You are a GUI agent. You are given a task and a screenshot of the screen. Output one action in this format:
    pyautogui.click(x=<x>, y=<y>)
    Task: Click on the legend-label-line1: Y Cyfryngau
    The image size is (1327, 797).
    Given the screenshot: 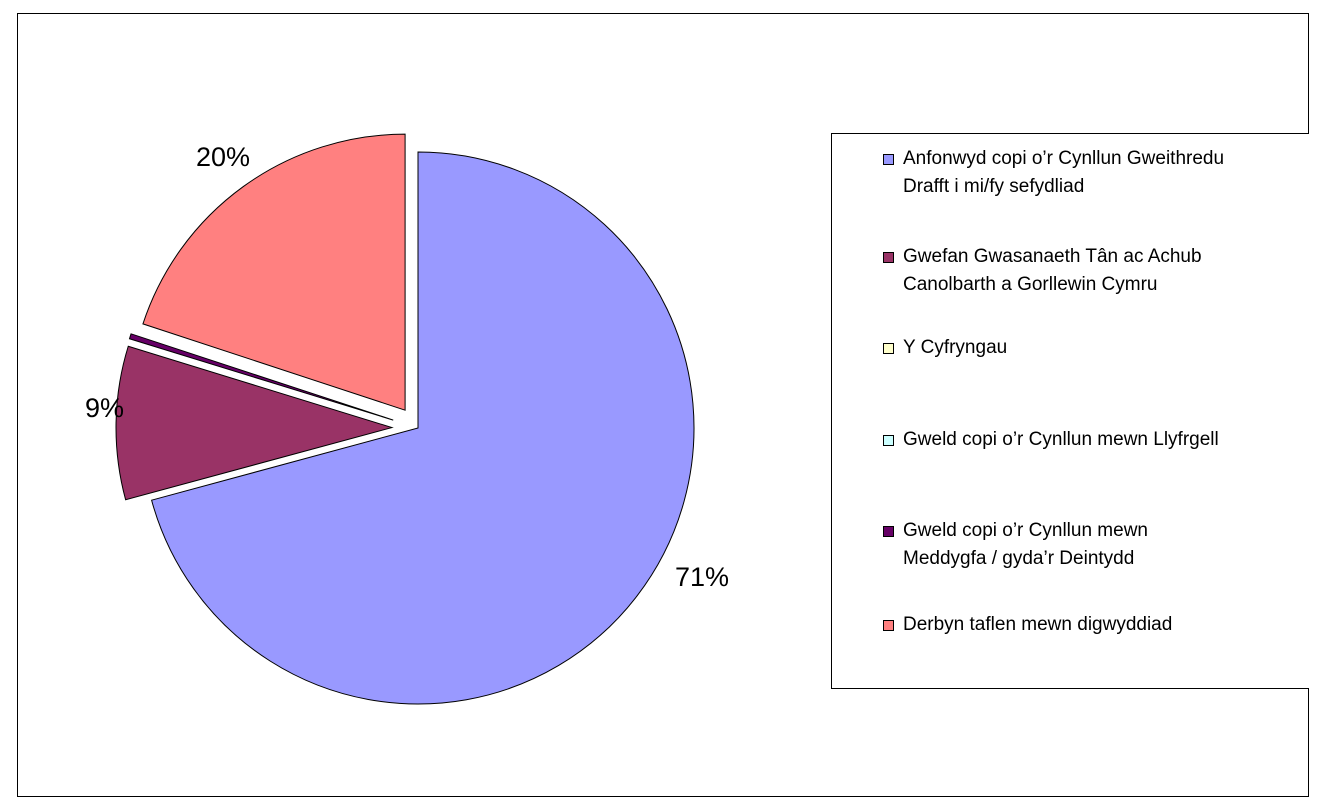 What is the action you would take?
    pyautogui.click(x=955, y=347)
    